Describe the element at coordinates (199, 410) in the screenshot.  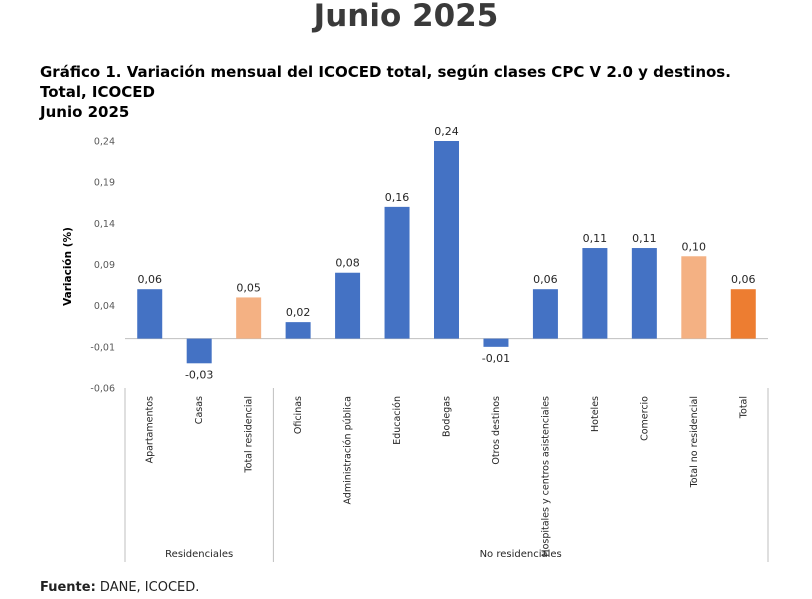
I see `x-tick-label: Casas` at that location.